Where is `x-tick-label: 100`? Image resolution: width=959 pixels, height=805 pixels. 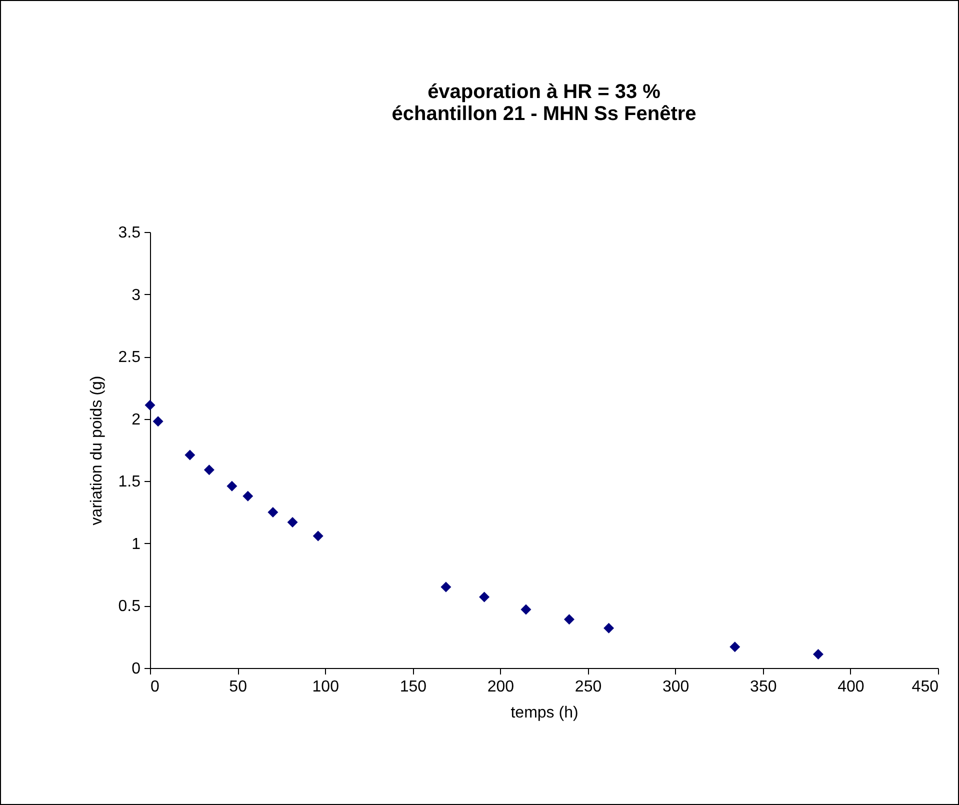
x-tick-label: 100 is located at coordinates (326, 687).